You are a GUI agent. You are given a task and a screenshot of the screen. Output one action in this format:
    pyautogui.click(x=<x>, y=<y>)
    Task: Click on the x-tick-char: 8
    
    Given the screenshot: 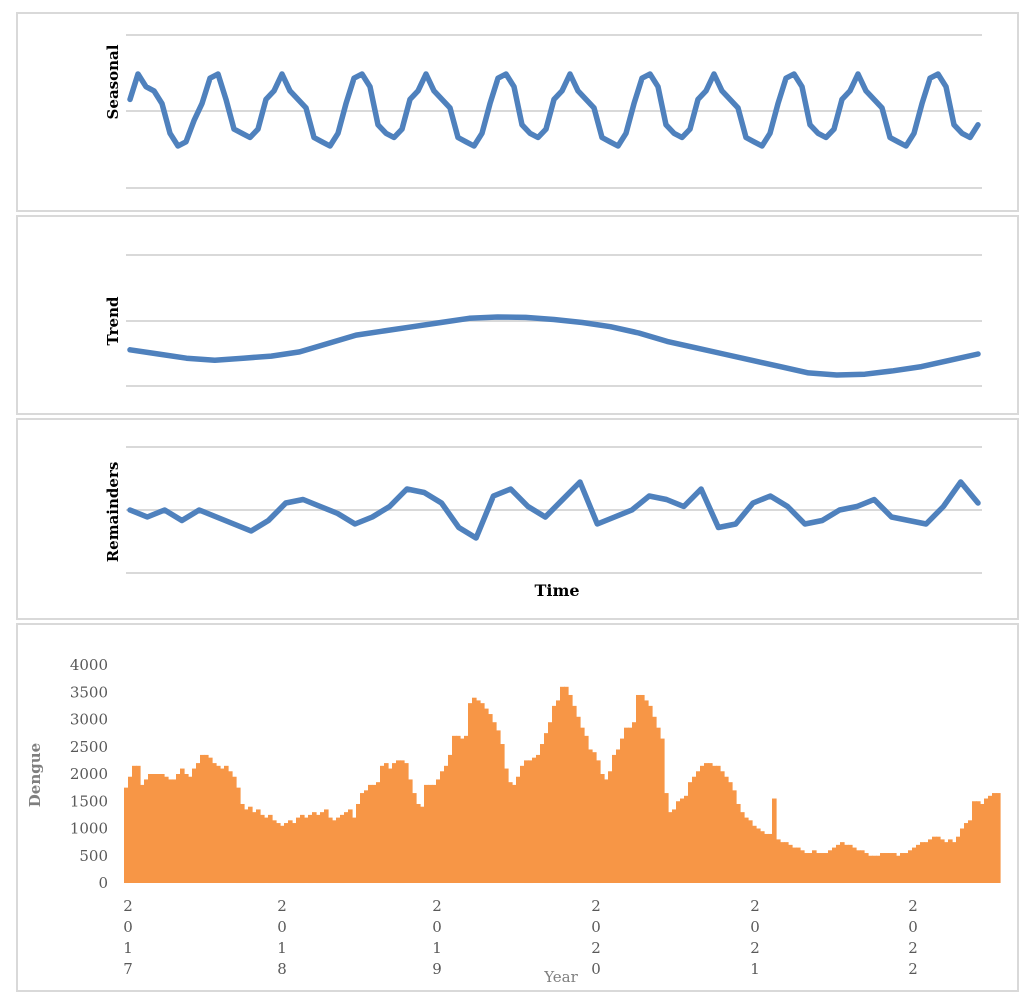 What is the action you would take?
    pyautogui.click(x=282, y=969)
    